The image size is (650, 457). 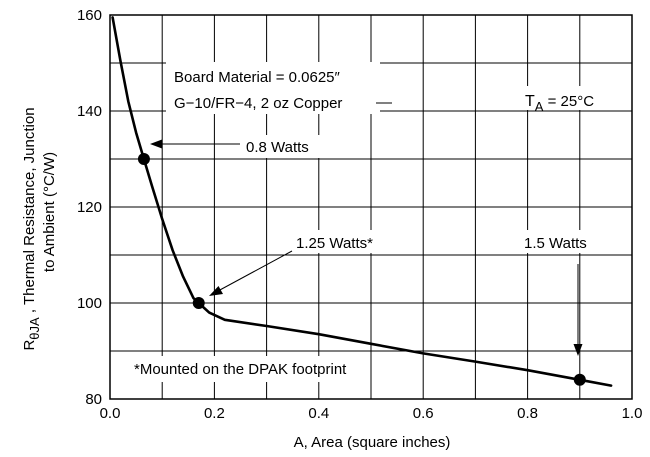 What do you see at coordinates (89, 111) in the screenshot?
I see `y-tick-label: 140` at bounding box center [89, 111].